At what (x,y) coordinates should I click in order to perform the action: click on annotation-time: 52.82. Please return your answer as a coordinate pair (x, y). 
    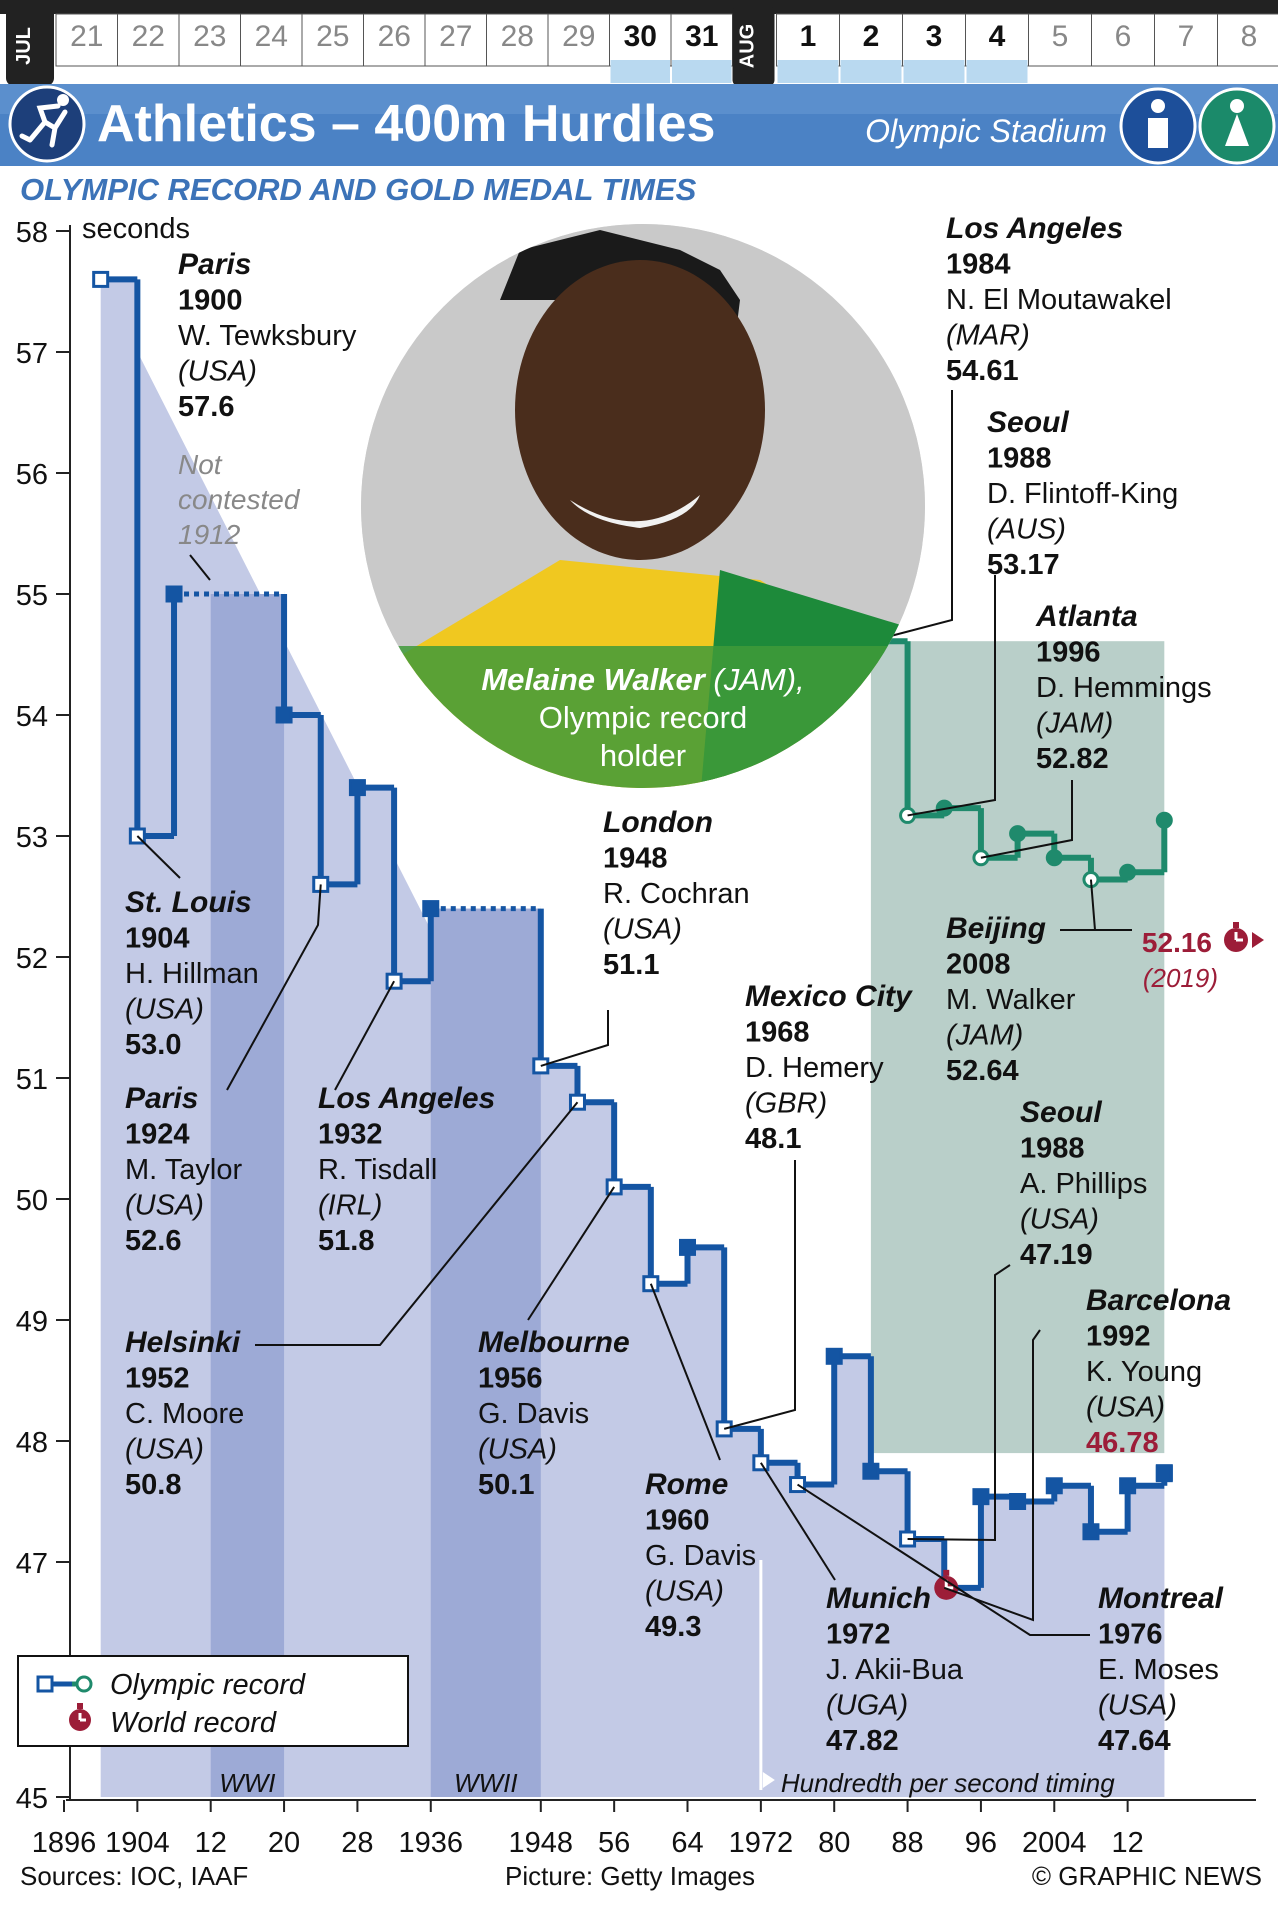
    Looking at the image, I should click on (1072, 759).